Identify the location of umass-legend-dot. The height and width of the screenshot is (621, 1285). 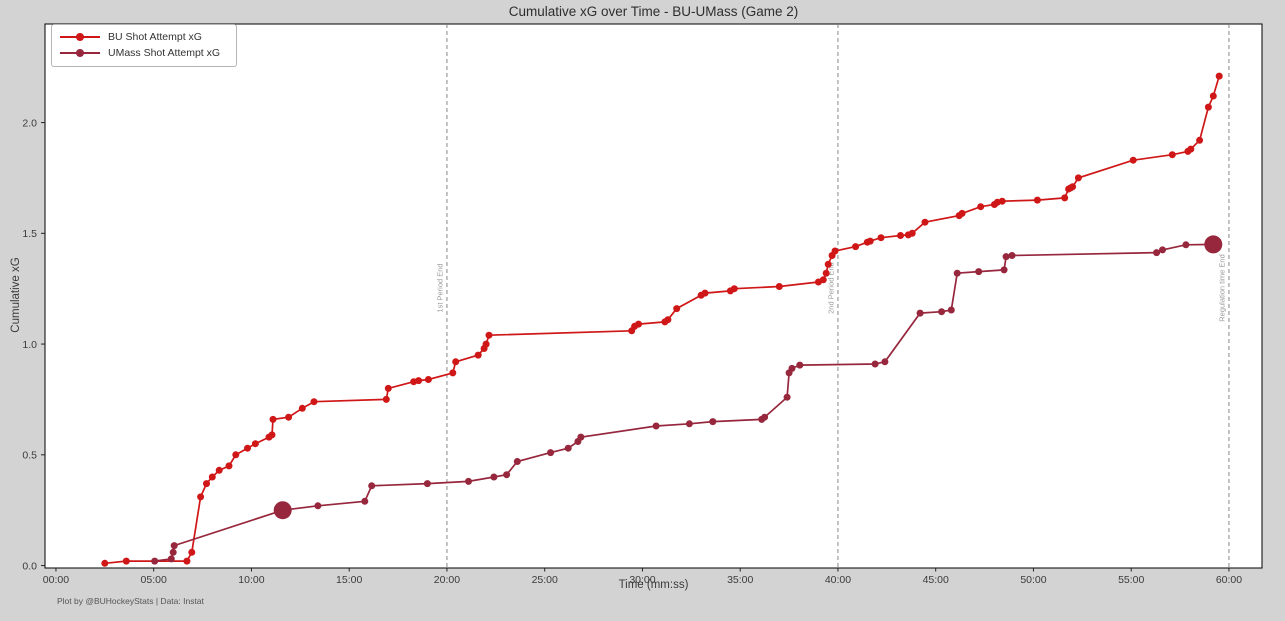
(80, 53).